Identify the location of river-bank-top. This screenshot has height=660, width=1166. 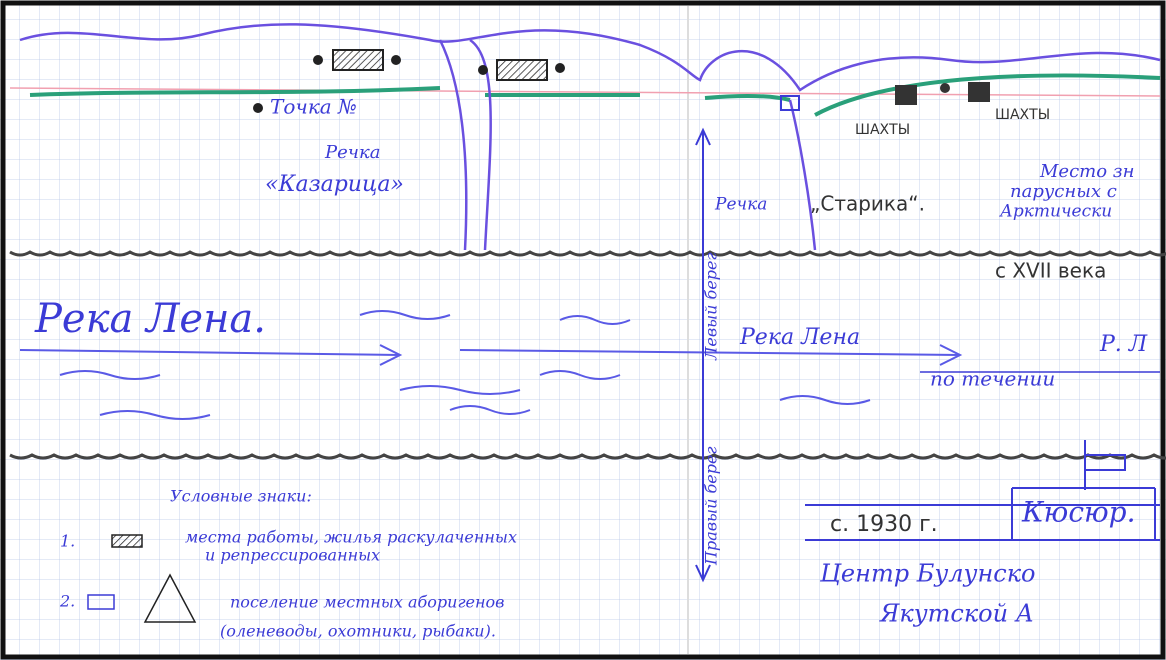
(587, 253).